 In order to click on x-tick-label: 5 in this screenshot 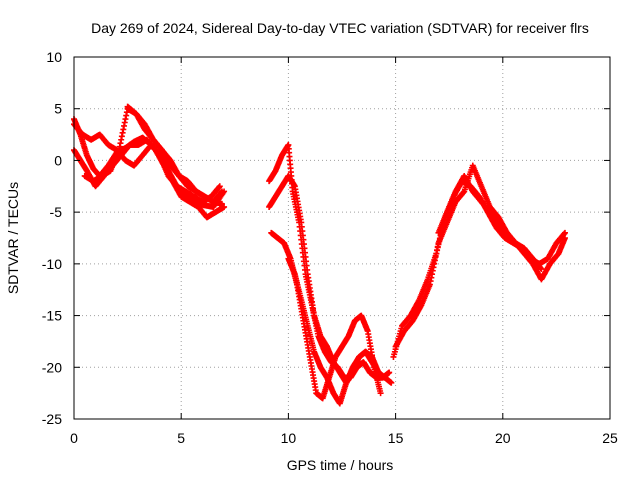, I will do `click(181, 438)`.